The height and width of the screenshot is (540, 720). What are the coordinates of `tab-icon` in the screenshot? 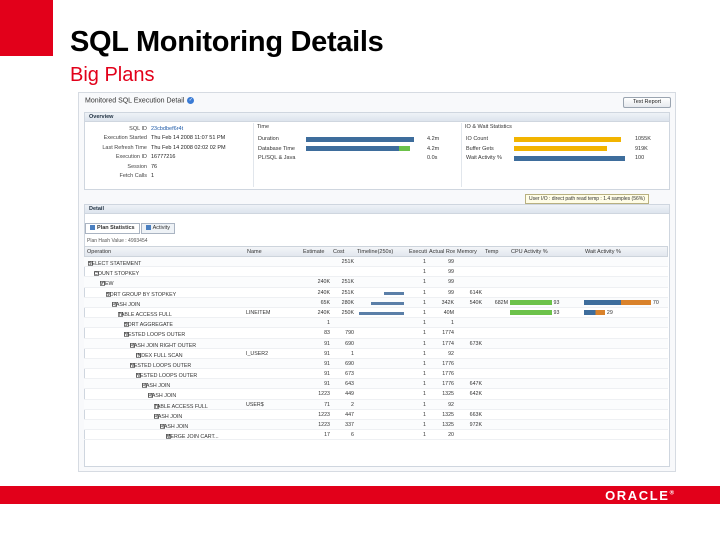 It's located at (148, 228).